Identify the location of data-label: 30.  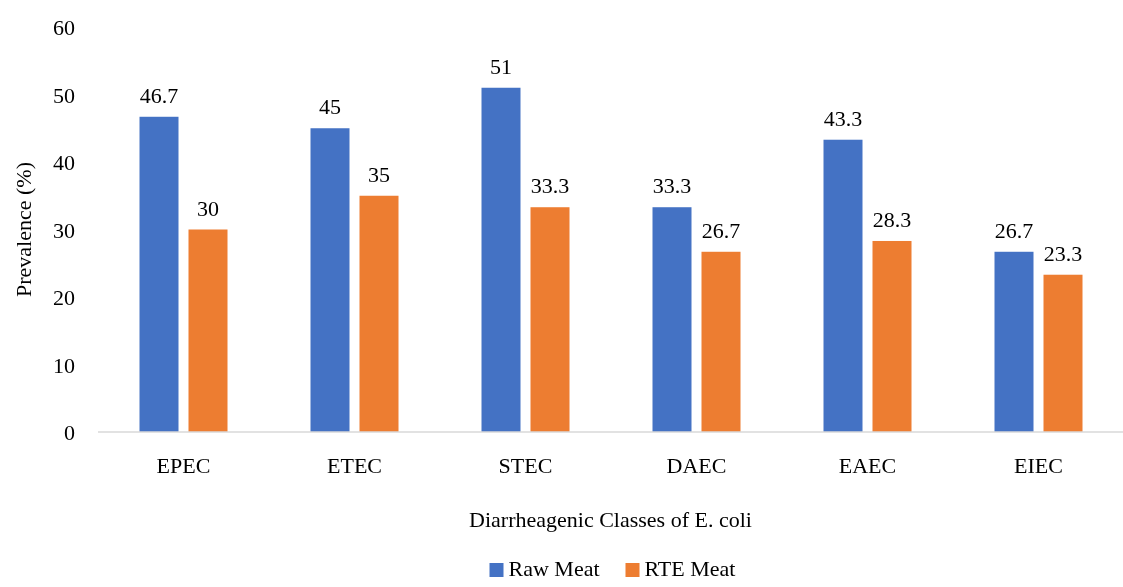
(208, 208).